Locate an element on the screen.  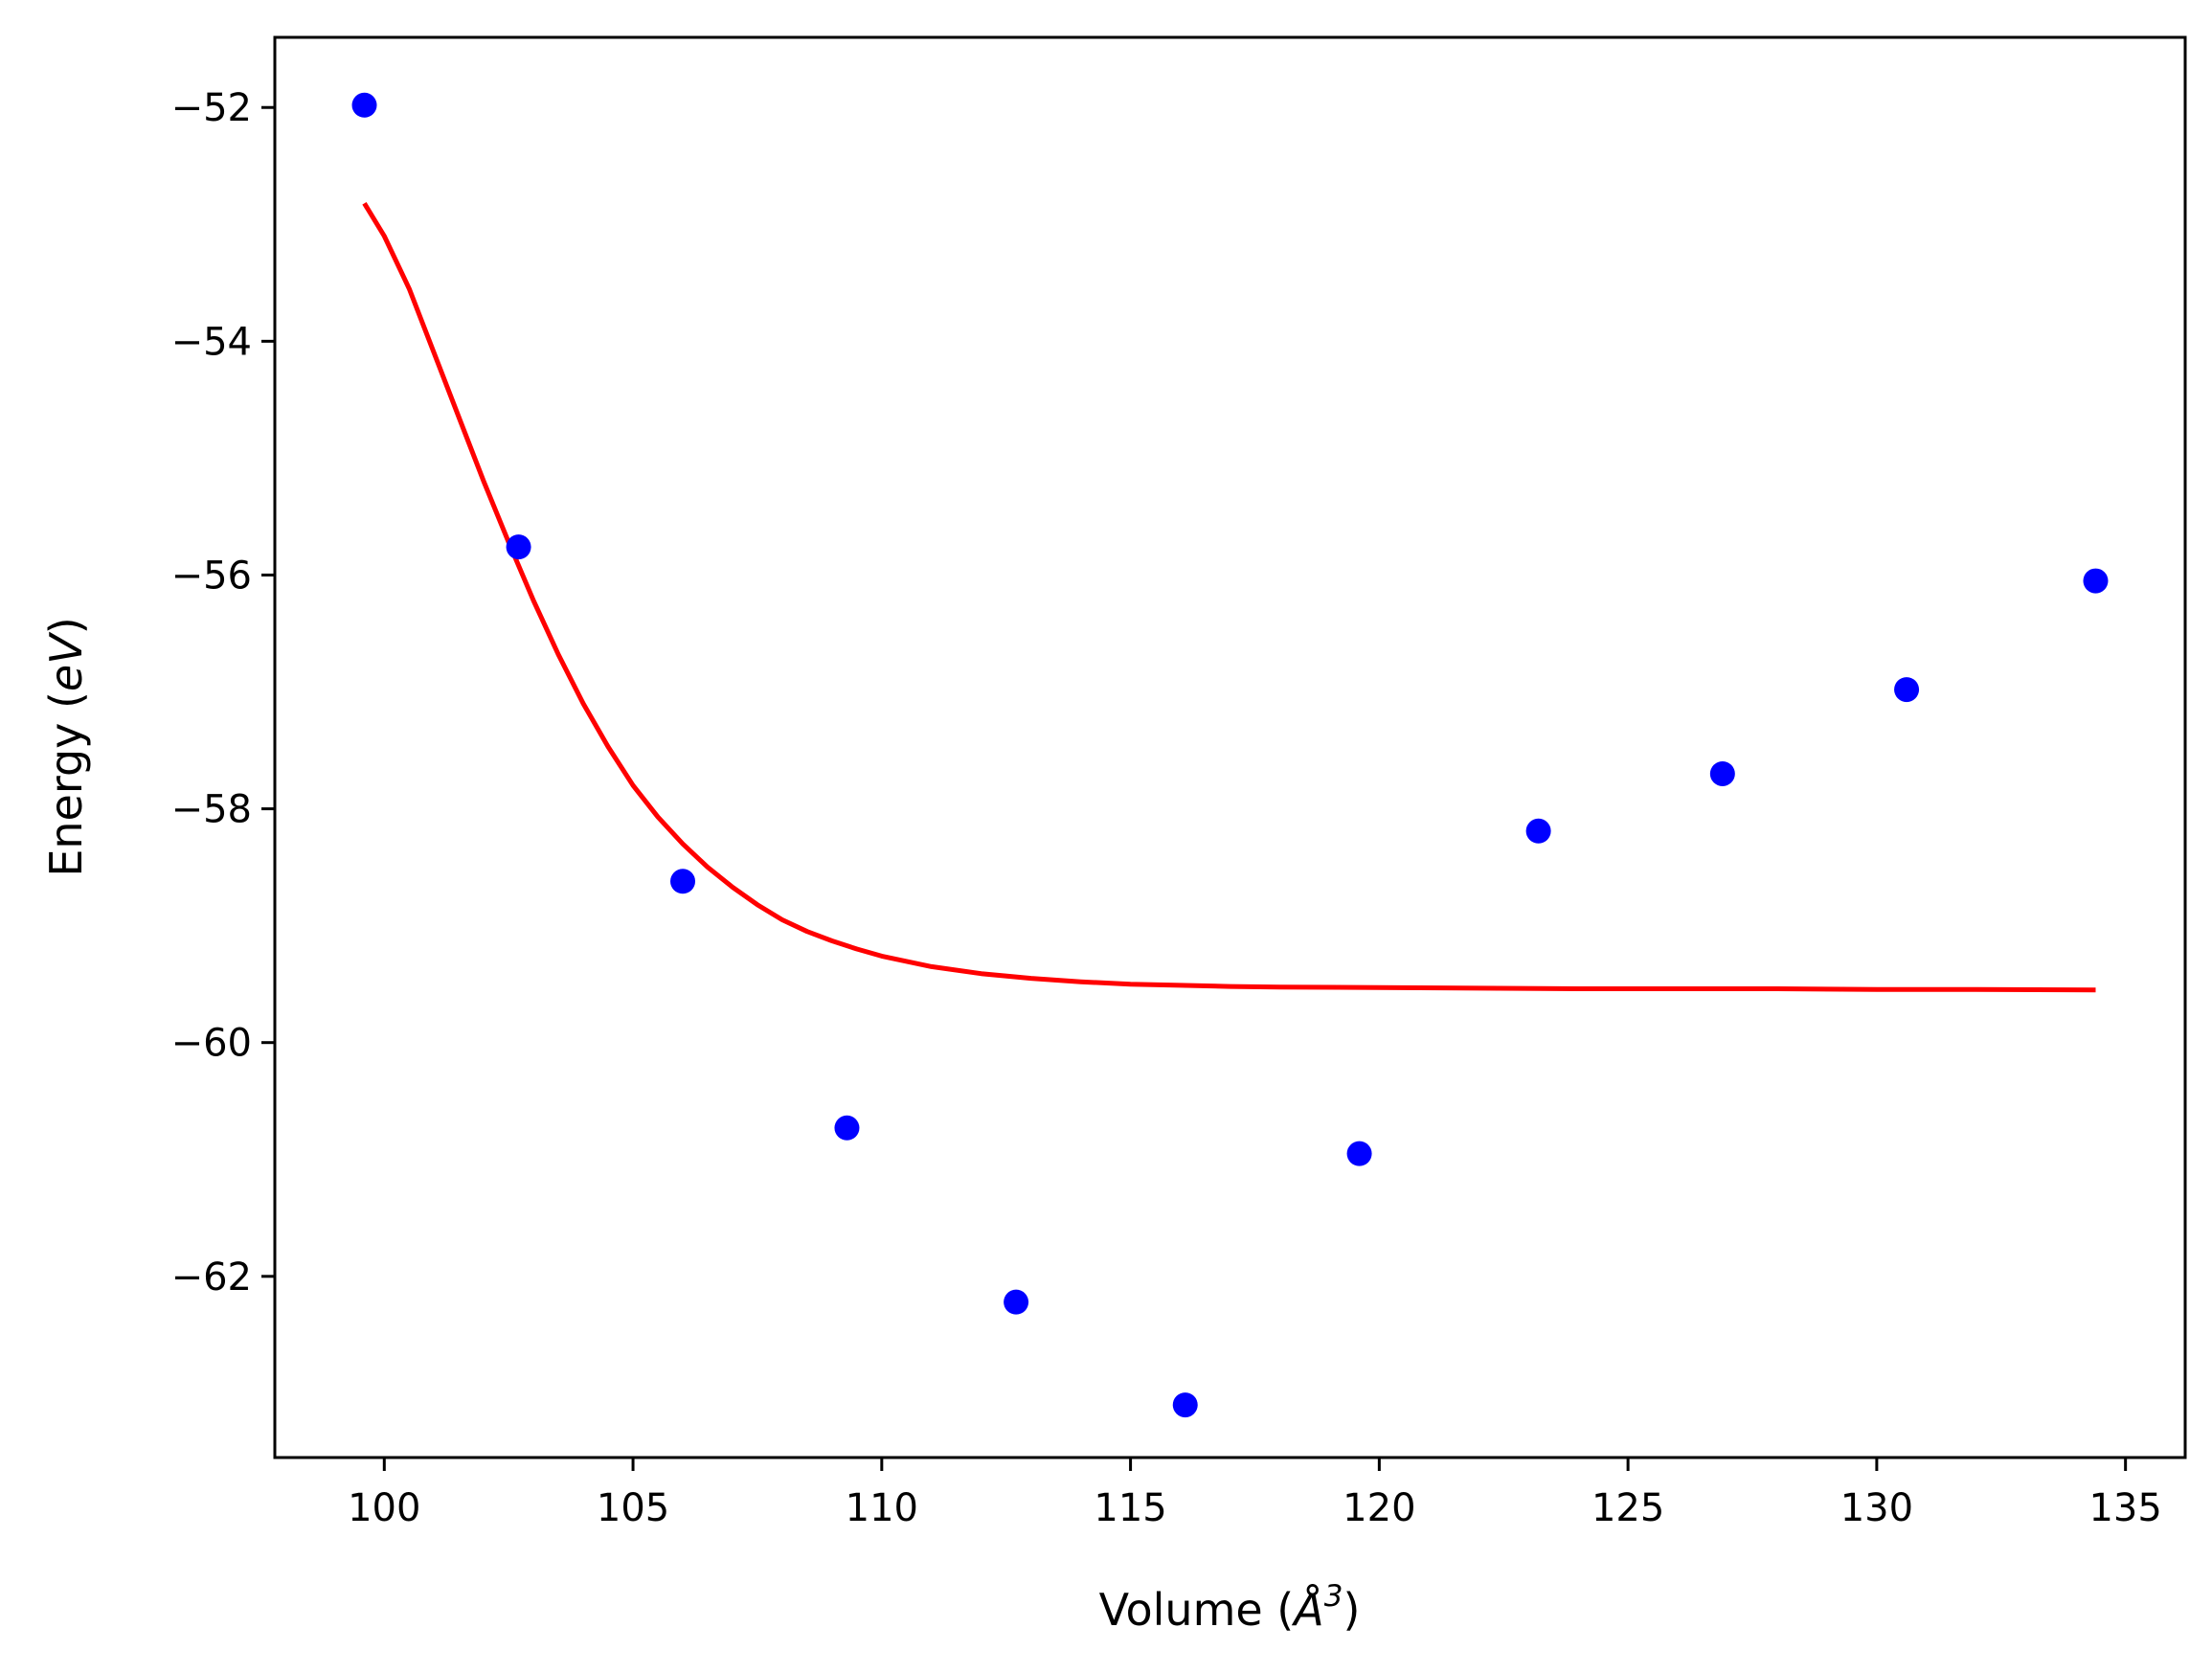
x-axis-label: Volume (Å3) is located at coordinates (1230, 1608).